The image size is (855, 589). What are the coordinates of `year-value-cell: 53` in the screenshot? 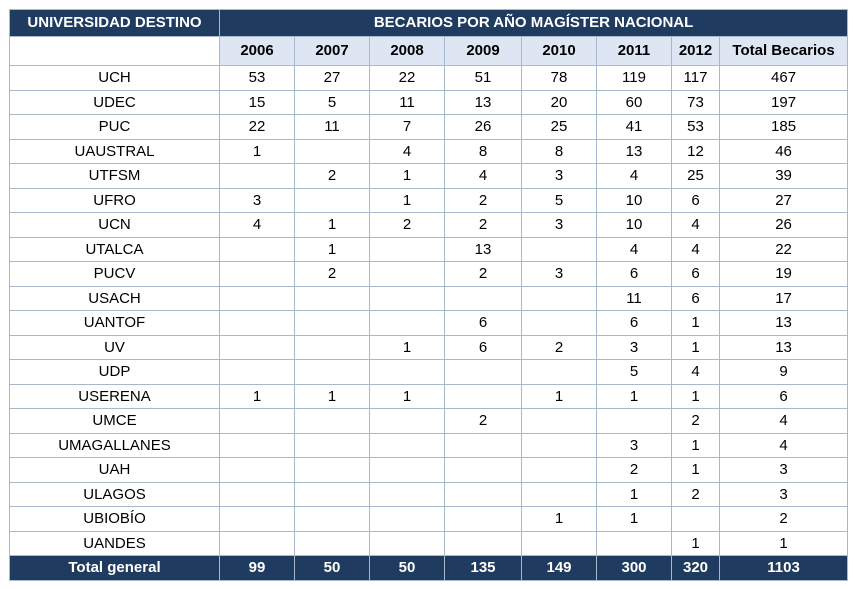 It's located at (257, 78).